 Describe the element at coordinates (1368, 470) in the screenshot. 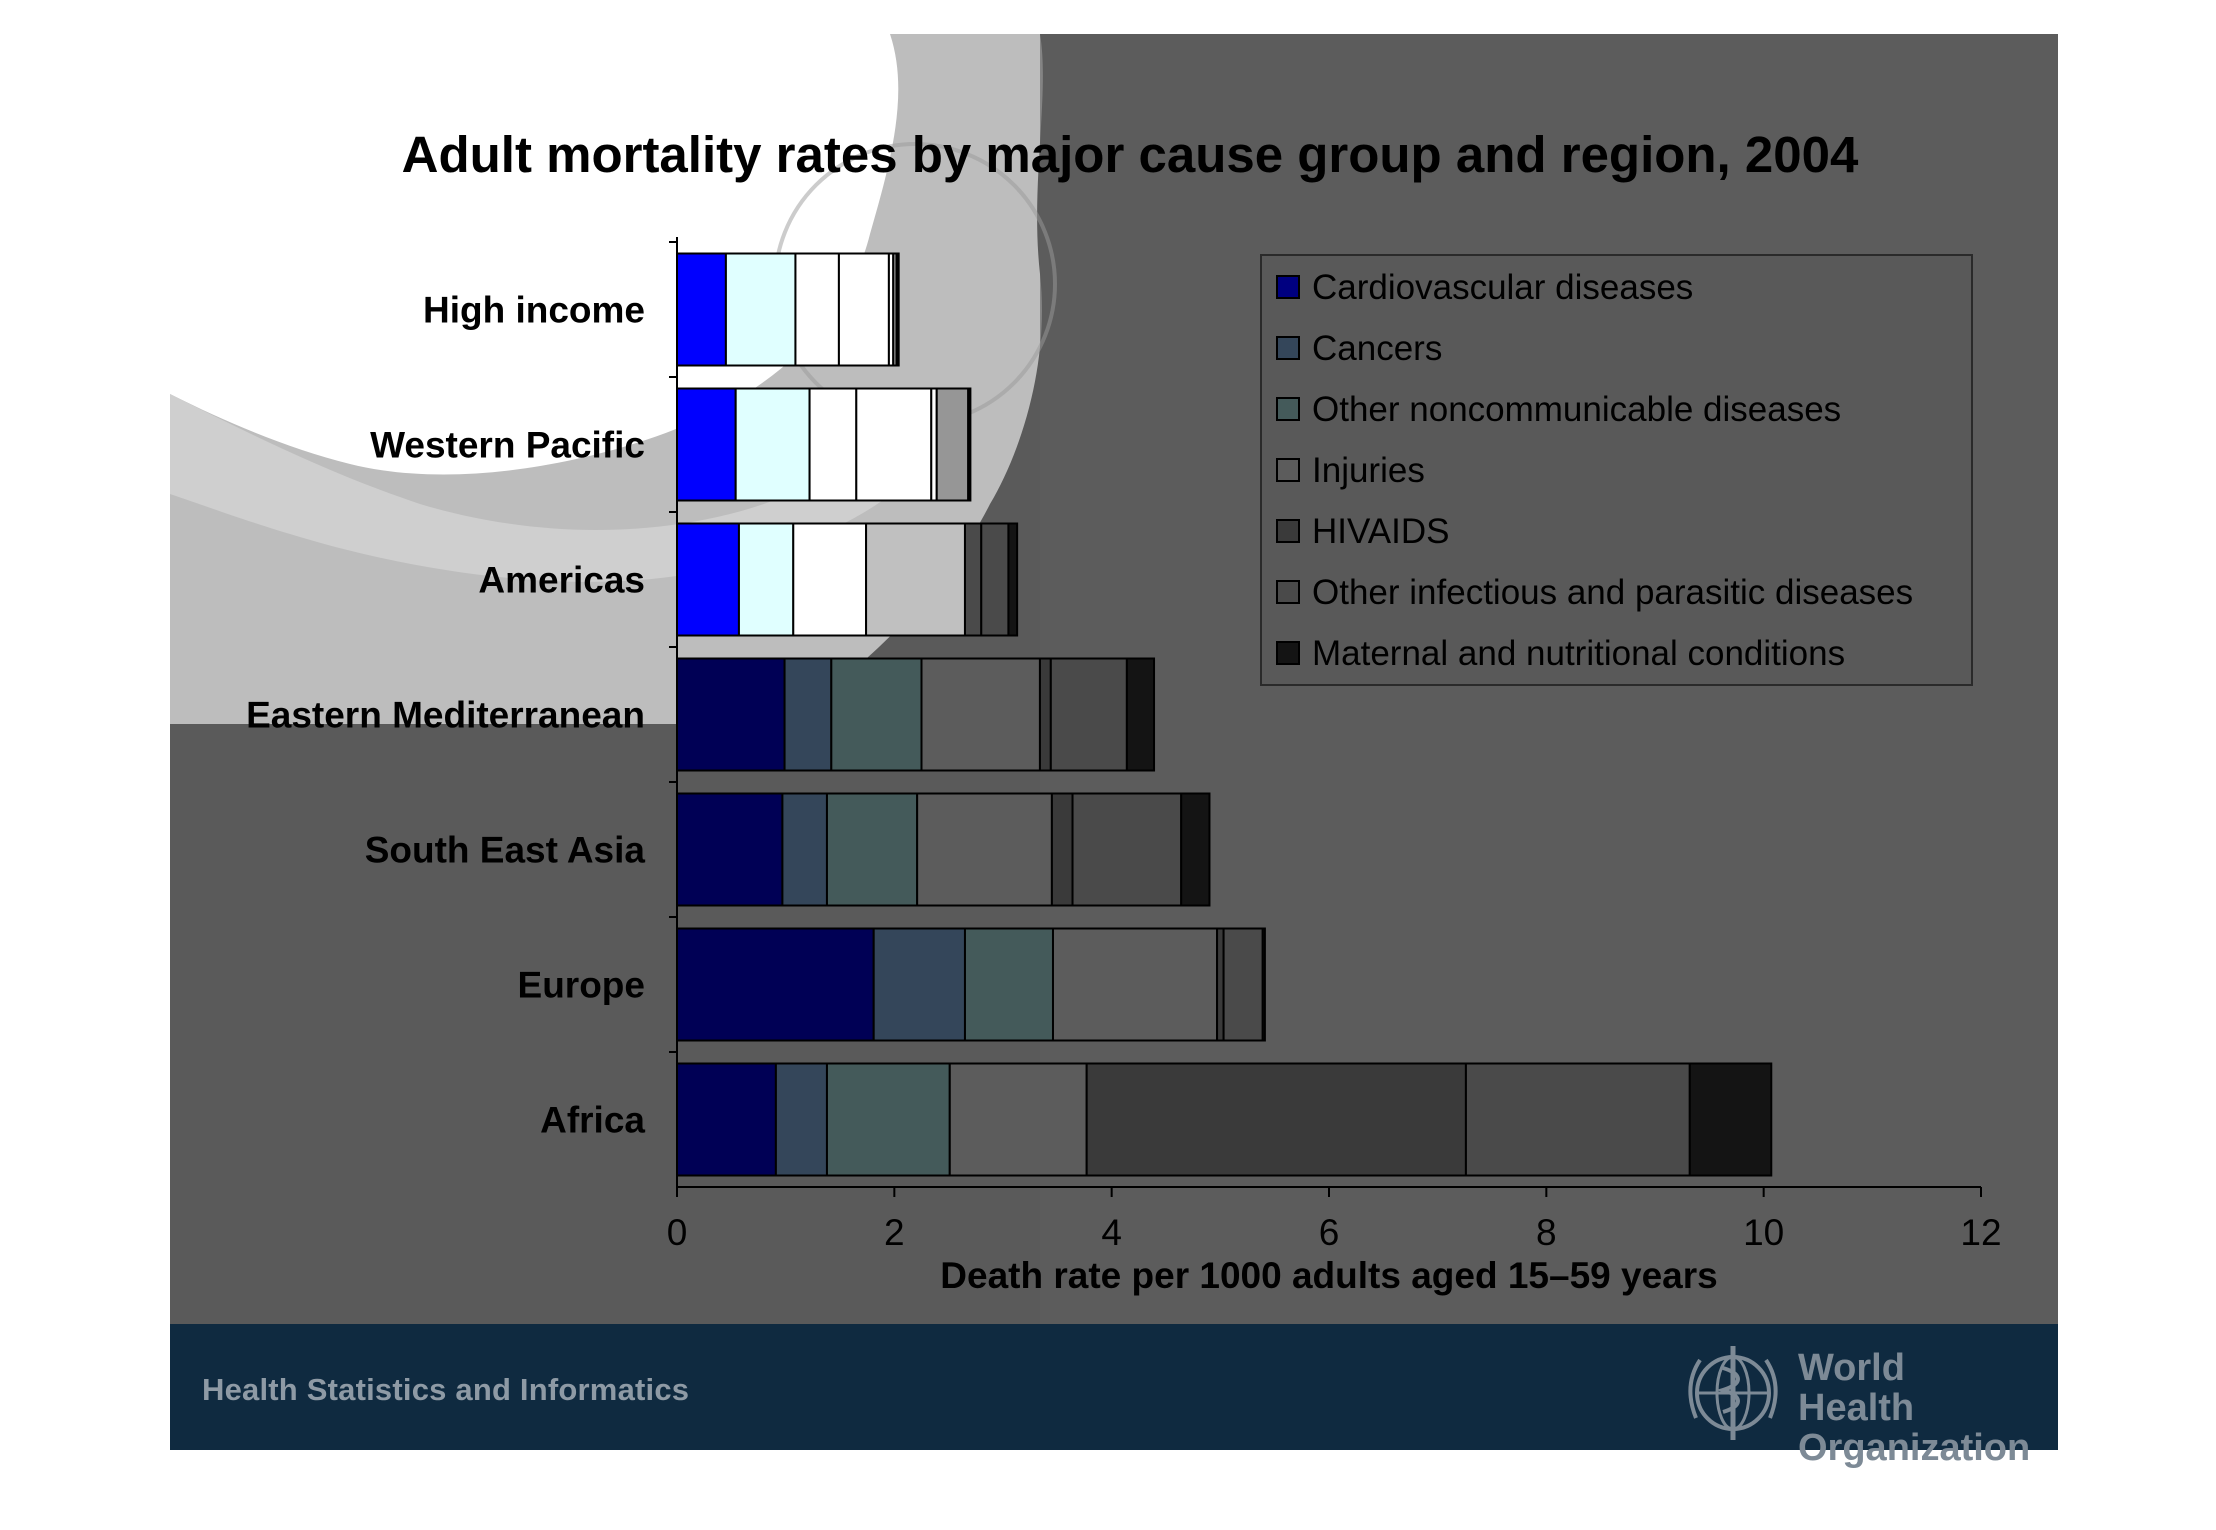

I see `legend-label: Injuries` at that location.